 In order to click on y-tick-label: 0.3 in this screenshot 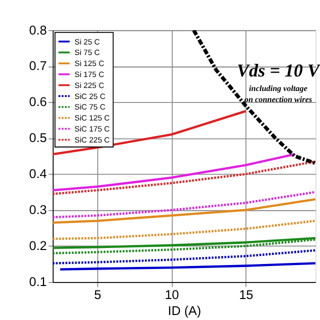, I will do `click(38, 210)`.